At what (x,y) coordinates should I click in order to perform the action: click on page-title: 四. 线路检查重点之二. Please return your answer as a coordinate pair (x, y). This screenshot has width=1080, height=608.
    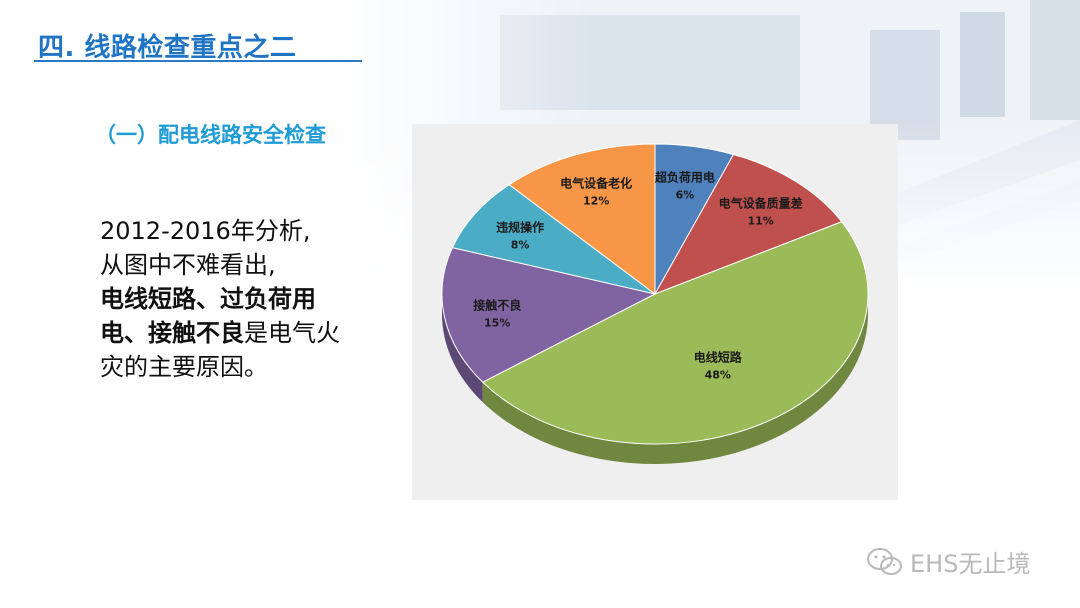
    Looking at the image, I should click on (167, 48).